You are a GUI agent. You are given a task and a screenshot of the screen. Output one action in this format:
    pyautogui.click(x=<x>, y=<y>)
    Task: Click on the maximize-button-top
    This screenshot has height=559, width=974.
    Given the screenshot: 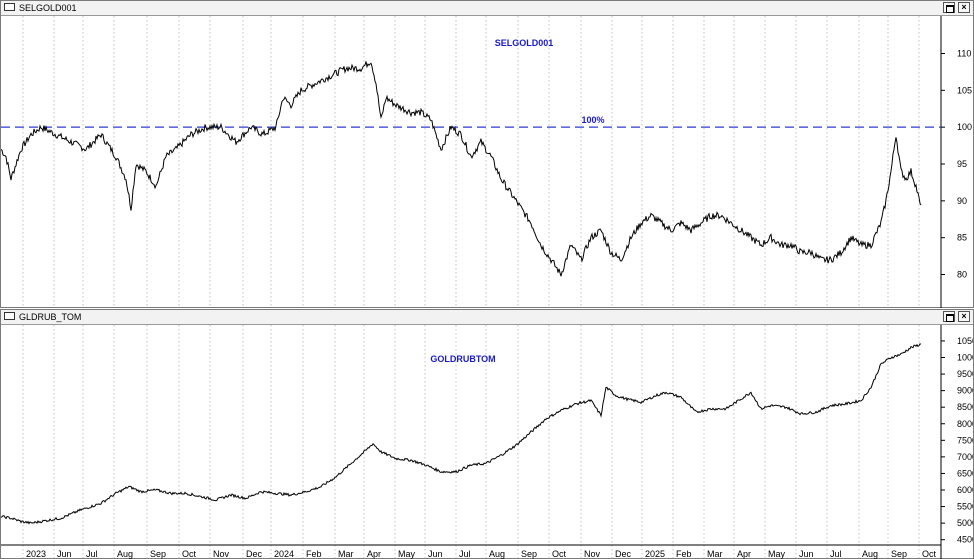 What is the action you would take?
    pyautogui.click(x=949, y=7)
    